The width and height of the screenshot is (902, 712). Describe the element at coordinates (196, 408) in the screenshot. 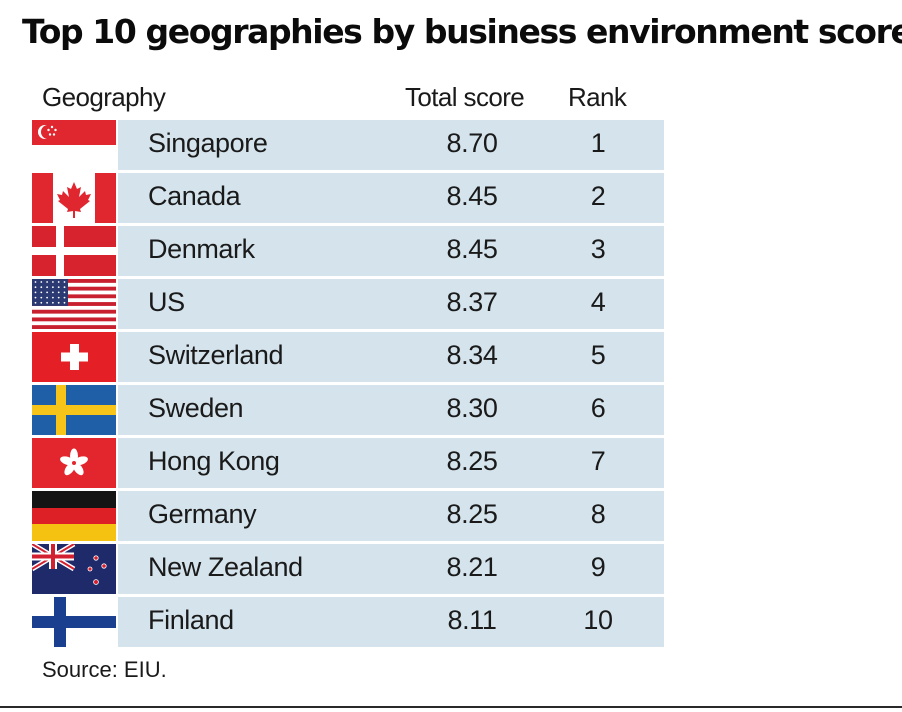

I see `geography-name: Sweden` at that location.